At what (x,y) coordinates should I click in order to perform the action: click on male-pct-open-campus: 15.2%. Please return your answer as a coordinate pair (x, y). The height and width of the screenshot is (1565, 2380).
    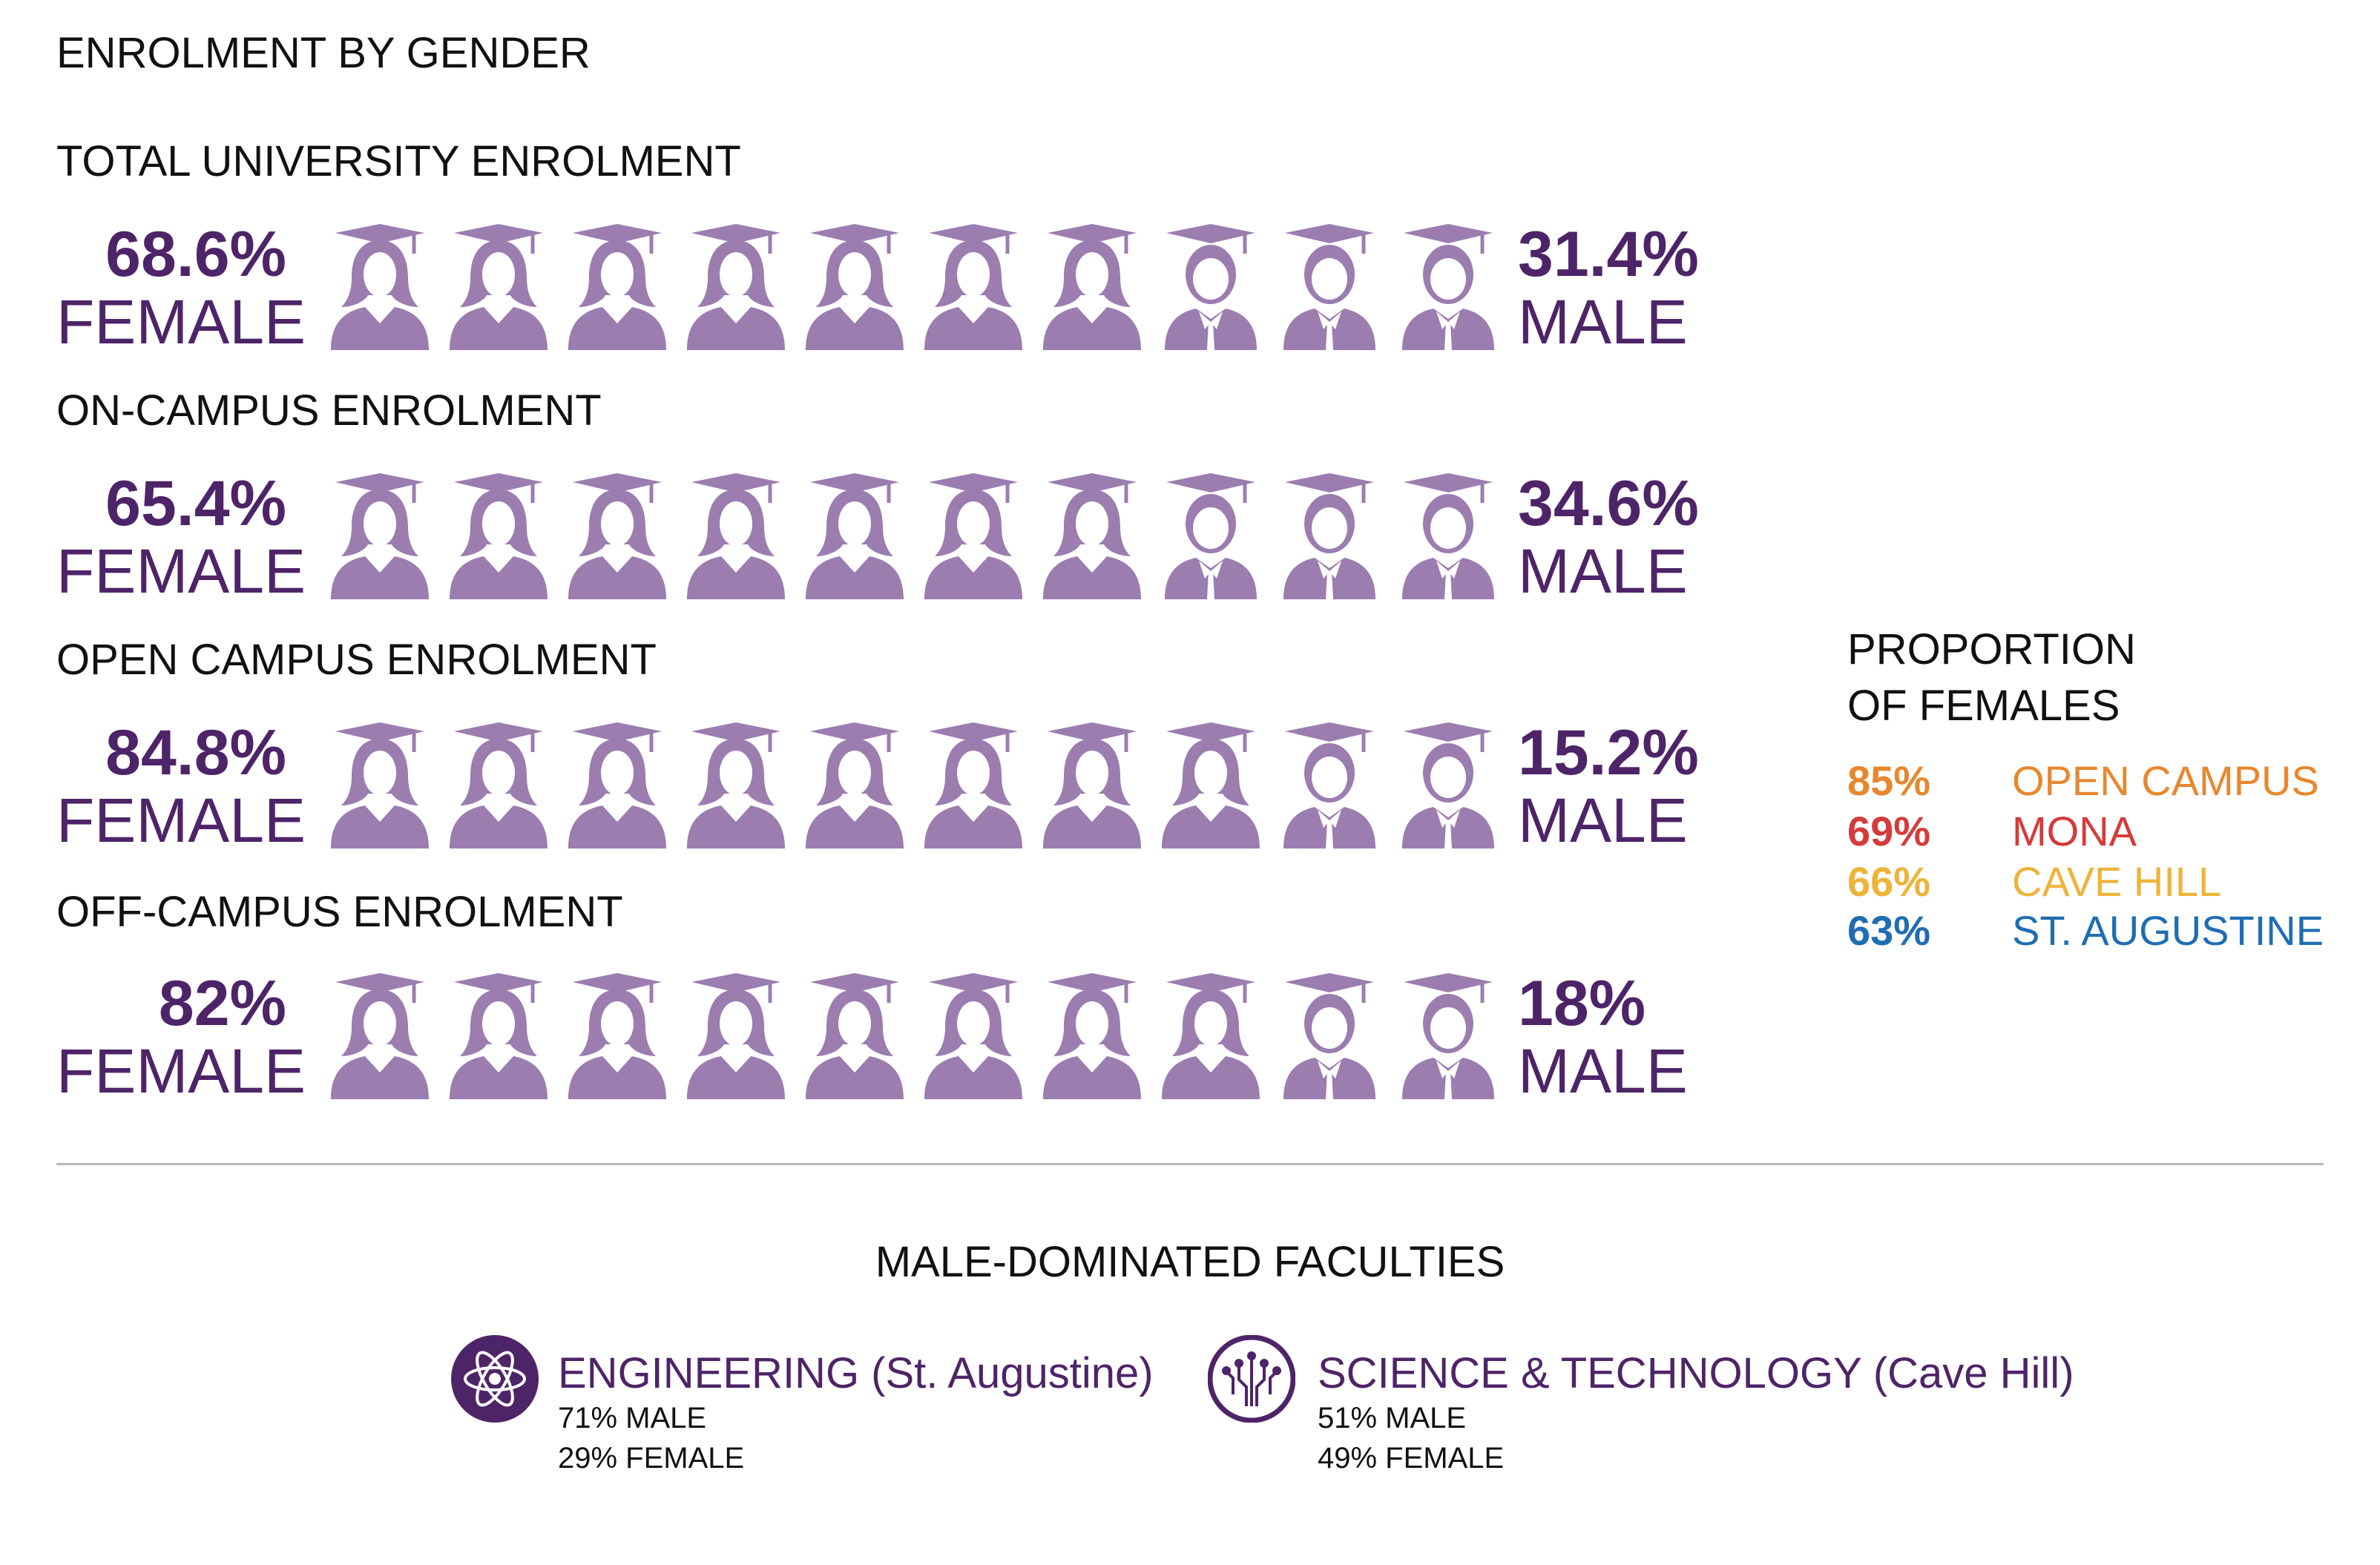
    Looking at the image, I should click on (1609, 752).